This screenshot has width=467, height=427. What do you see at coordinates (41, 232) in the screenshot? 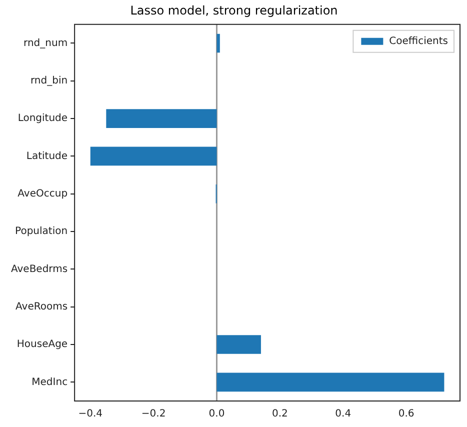
I see `y-tick-label: Population` at bounding box center [41, 232].